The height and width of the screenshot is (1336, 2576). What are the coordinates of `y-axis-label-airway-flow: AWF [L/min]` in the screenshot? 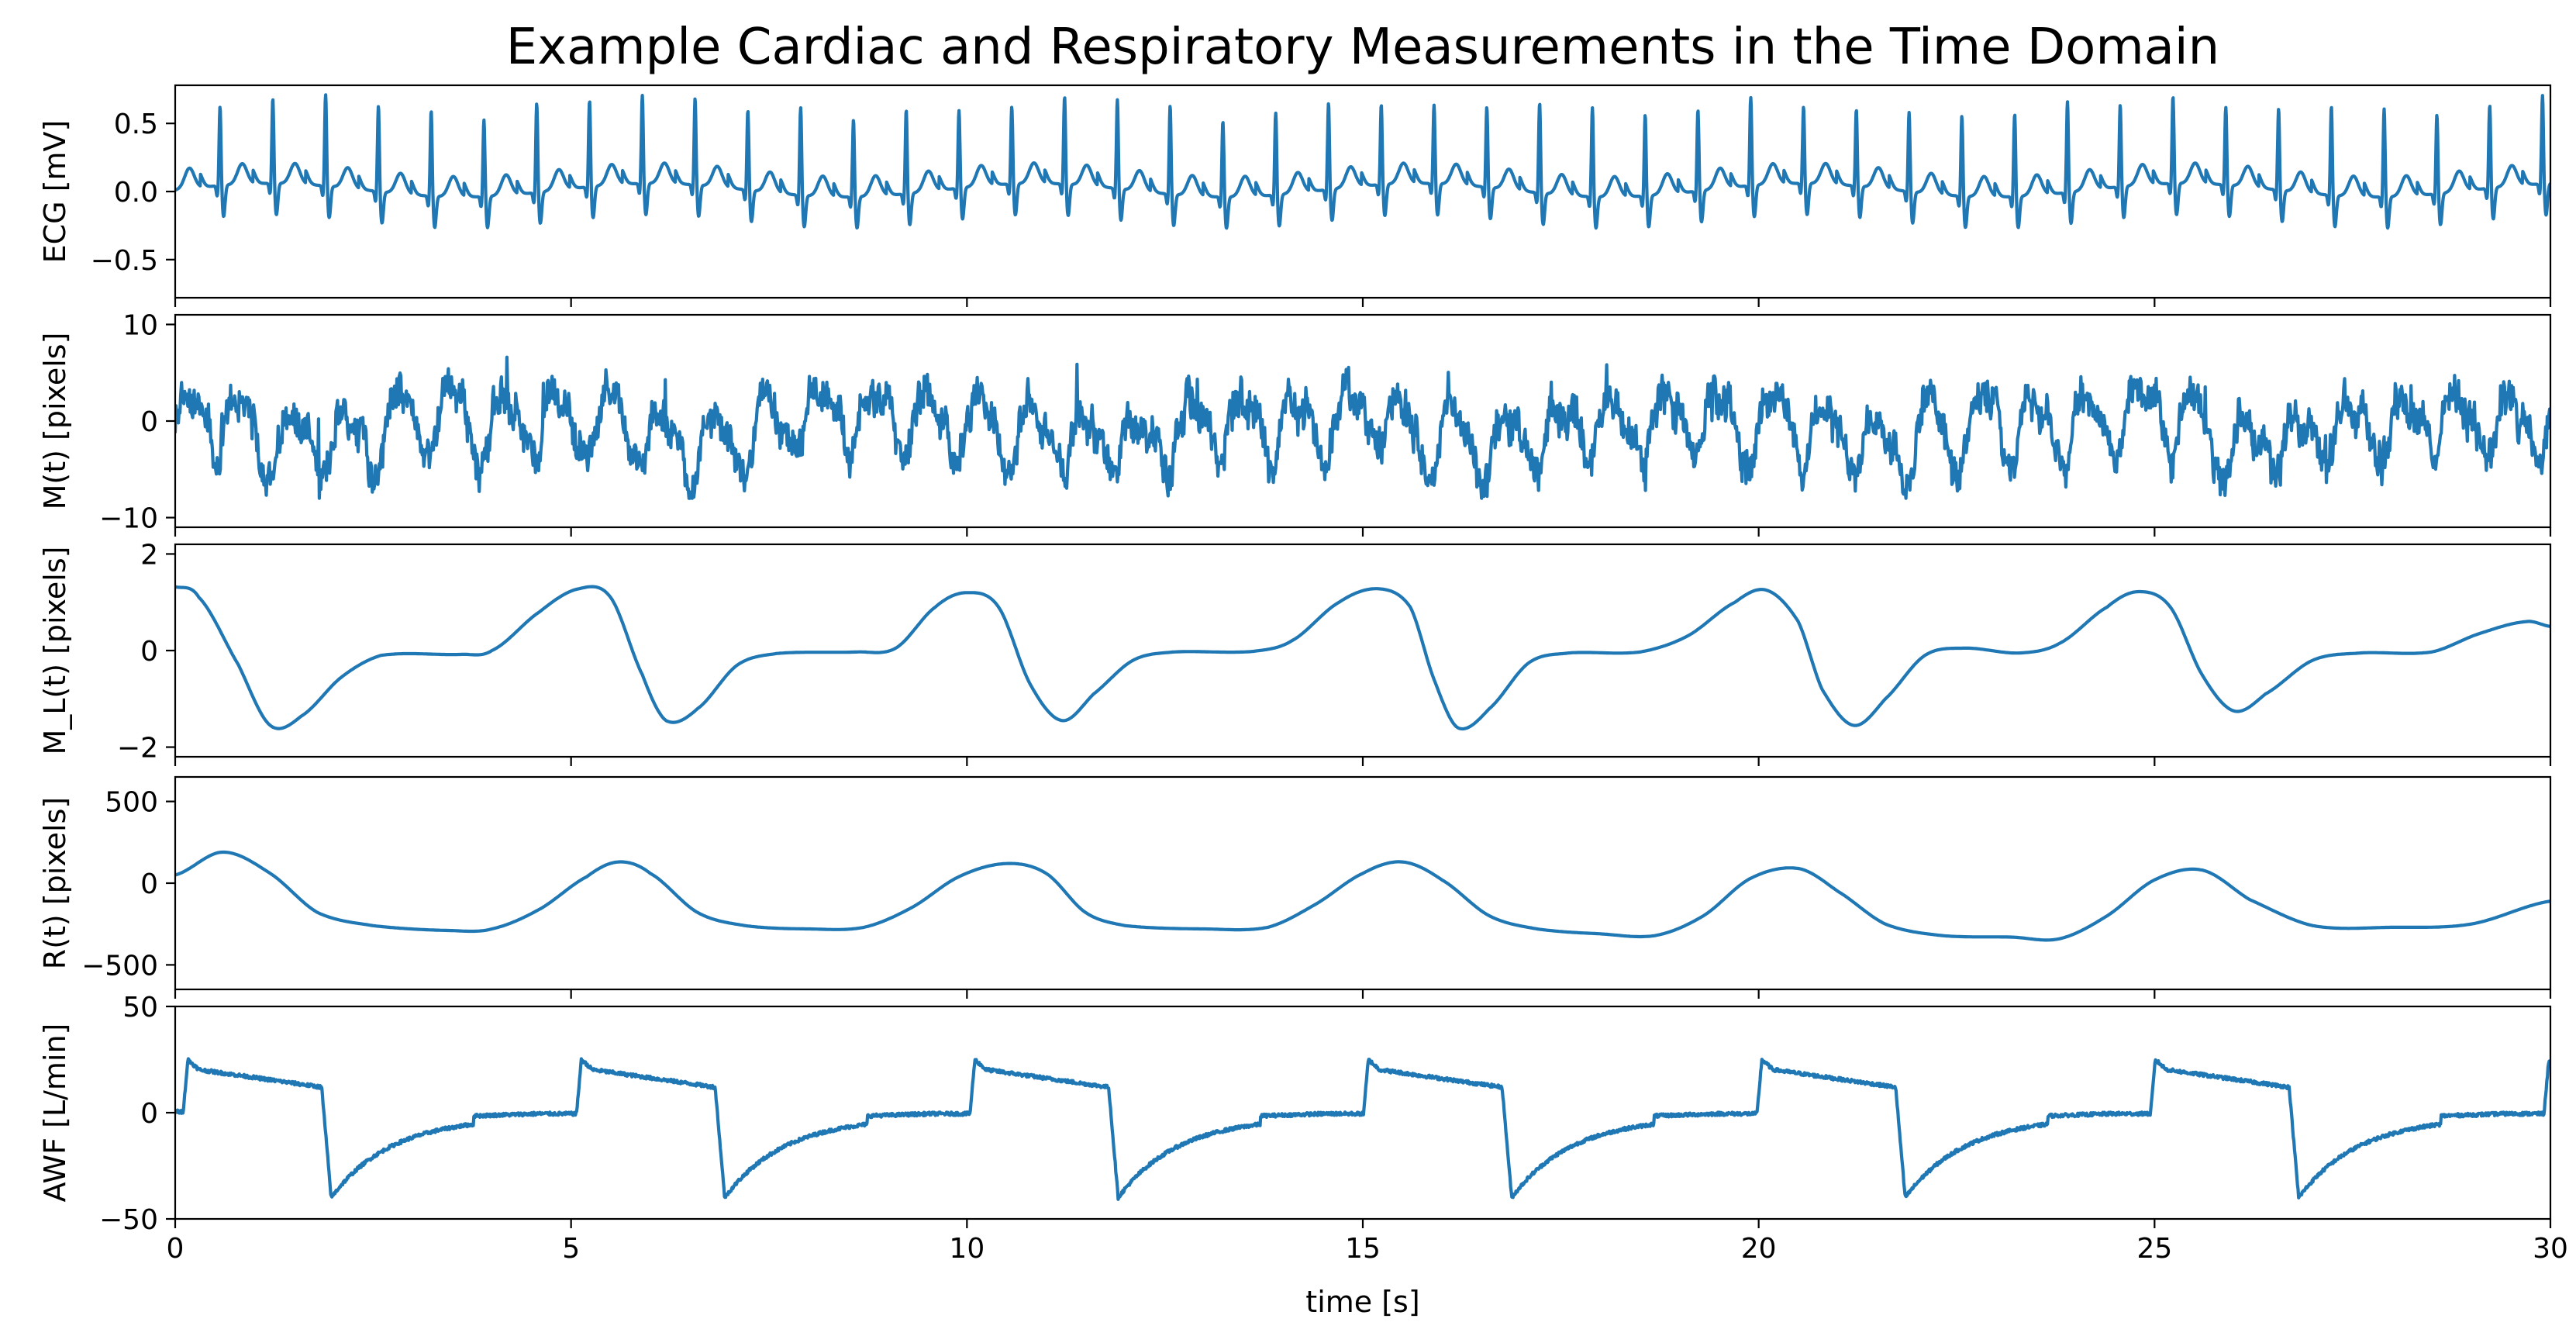 It's located at (55, 1113).